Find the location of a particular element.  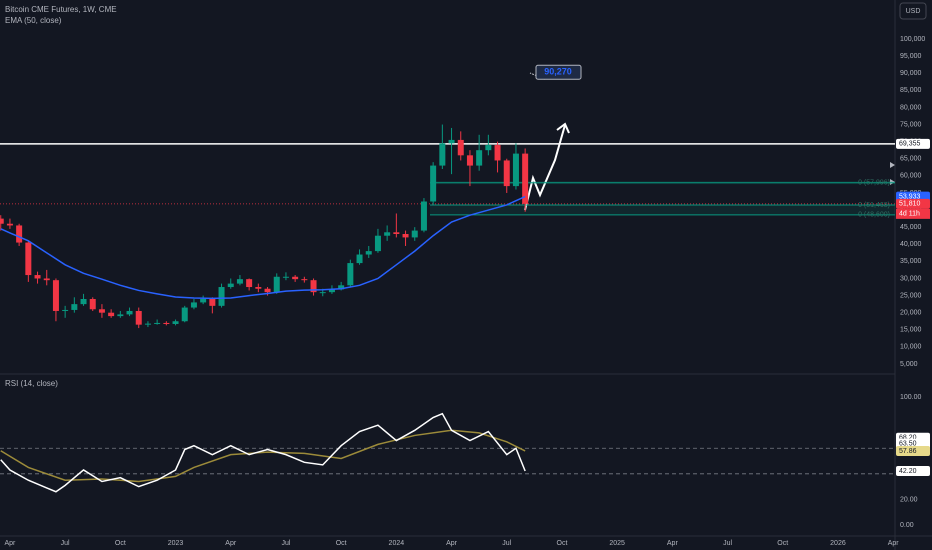

rsi-line is located at coordinates (263, 452).